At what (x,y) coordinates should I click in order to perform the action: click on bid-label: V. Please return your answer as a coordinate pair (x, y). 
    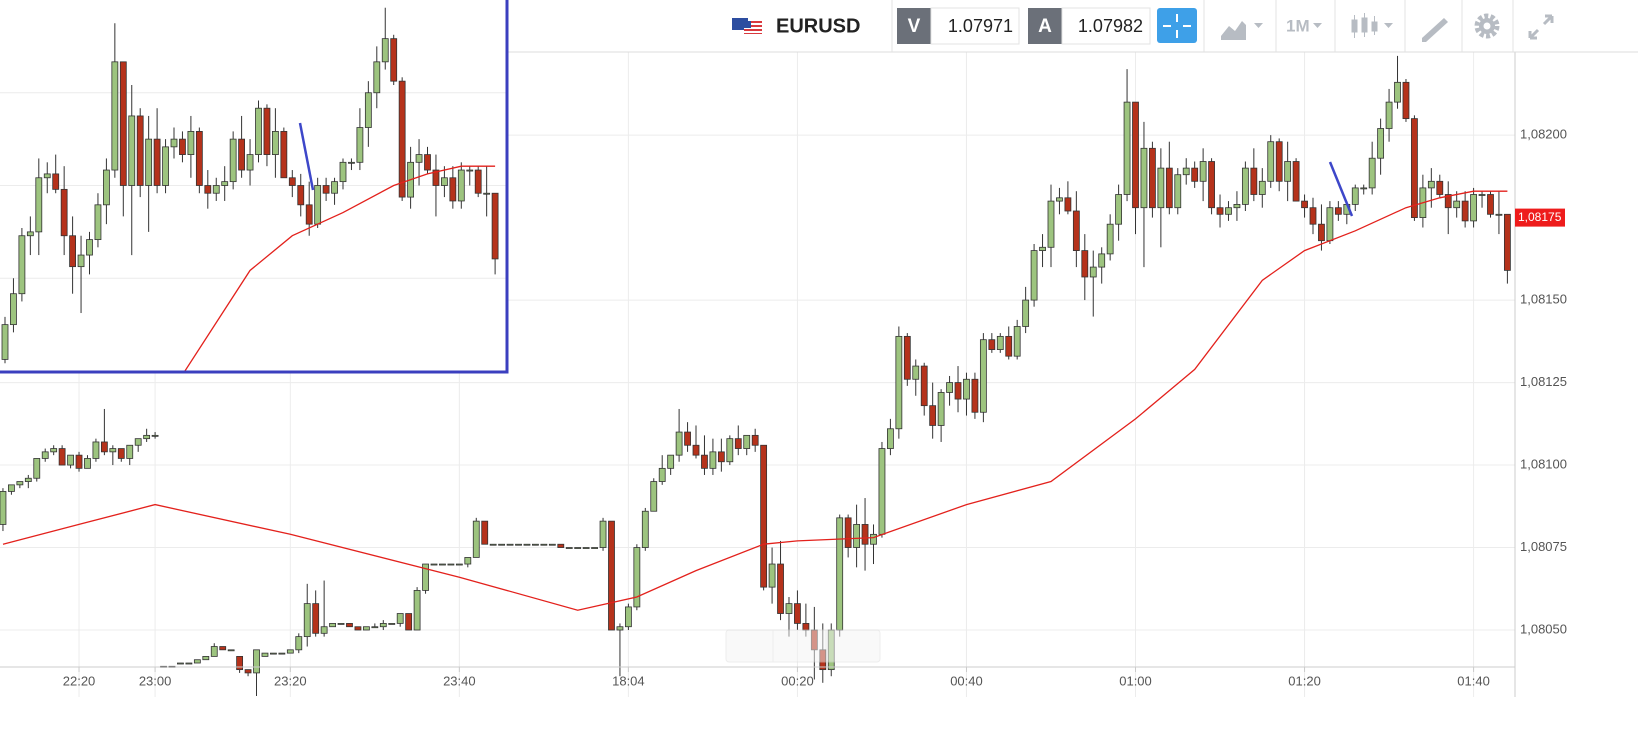
    Looking at the image, I should click on (914, 26).